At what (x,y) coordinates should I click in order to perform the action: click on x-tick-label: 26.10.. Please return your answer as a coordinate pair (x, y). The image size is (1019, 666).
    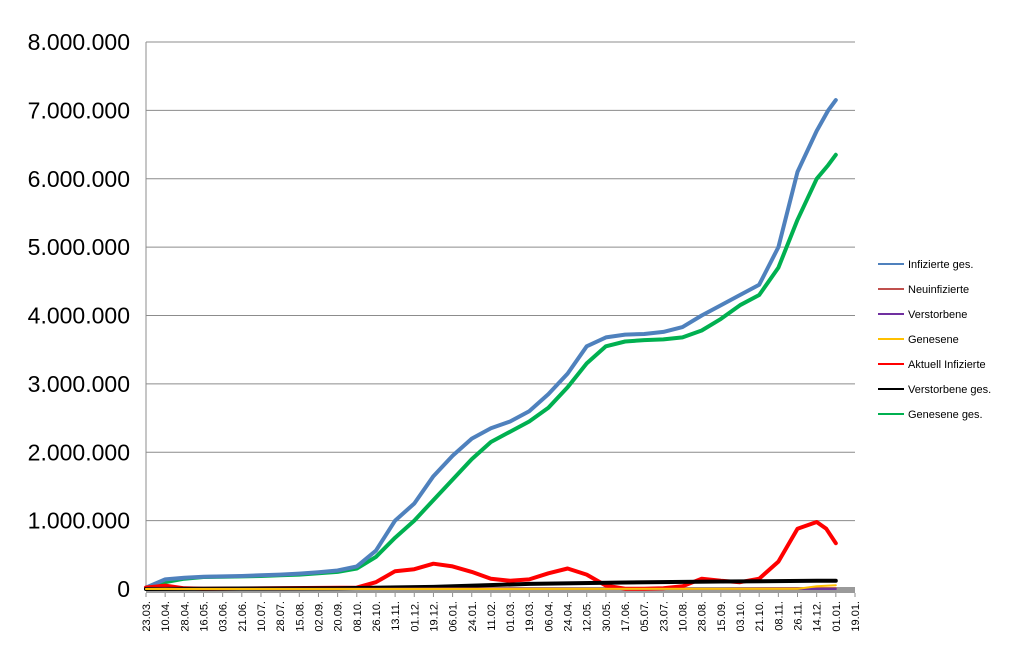
    Looking at the image, I should click on (377, 616).